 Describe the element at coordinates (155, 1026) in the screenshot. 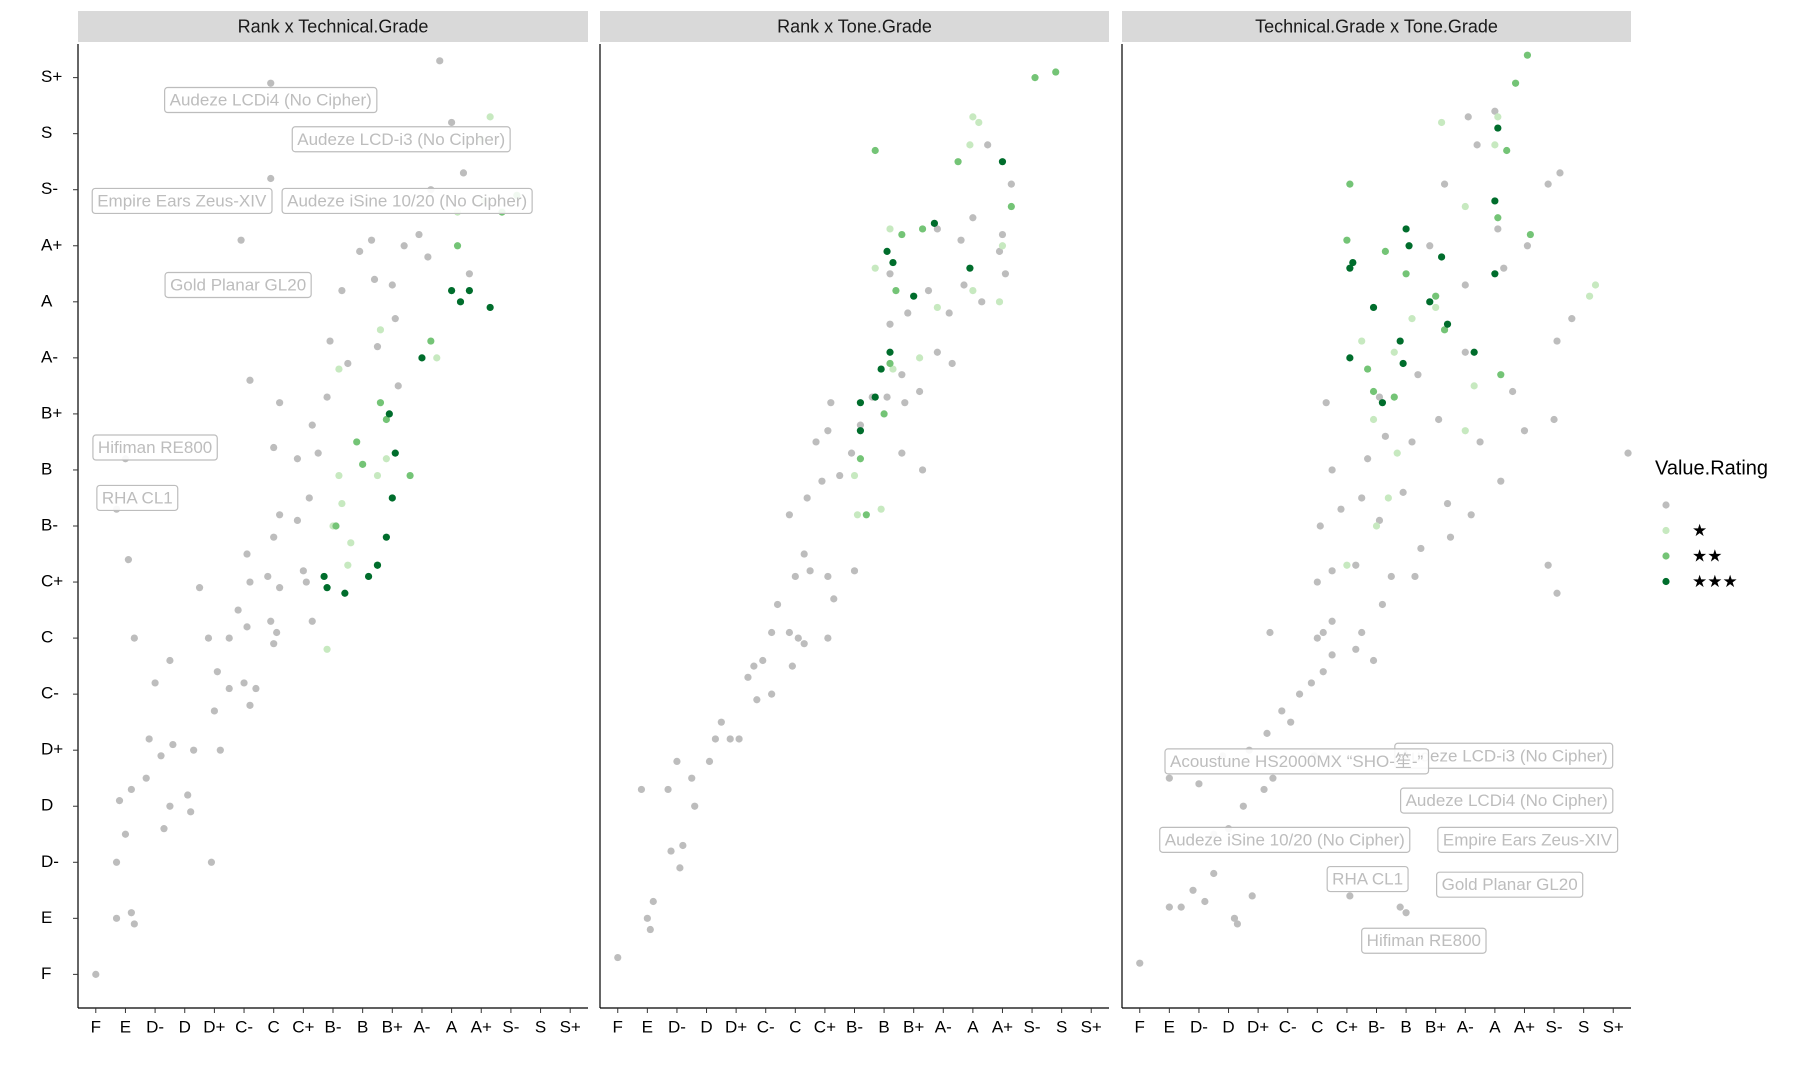

I see `x-tick-label: D-` at that location.